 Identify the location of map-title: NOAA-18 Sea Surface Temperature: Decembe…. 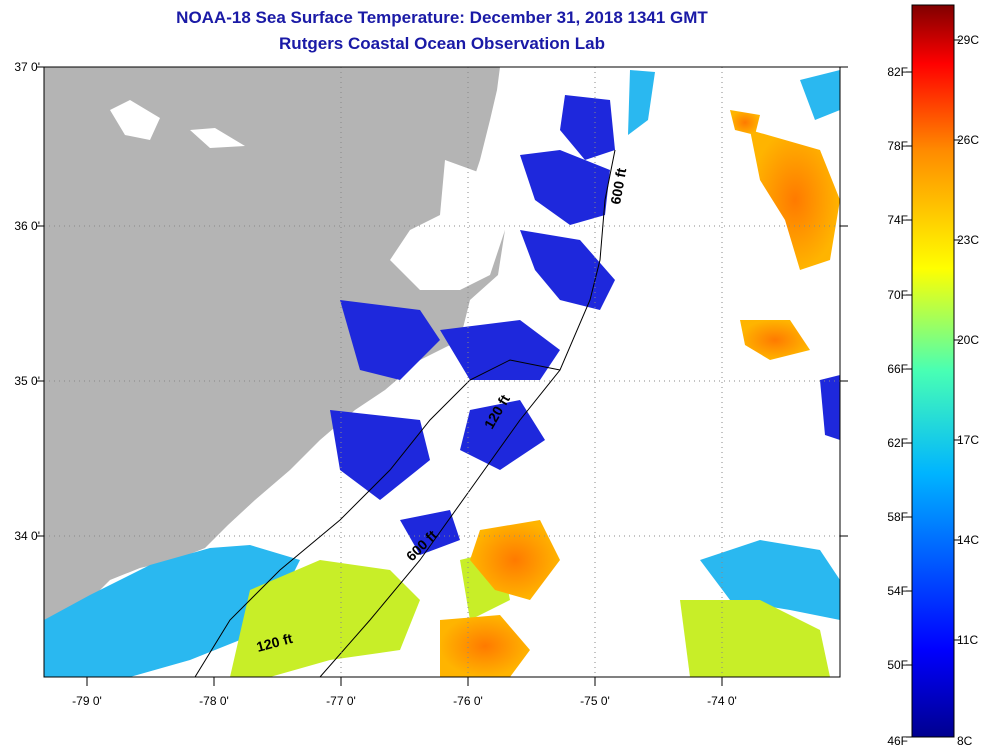
(442, 17).